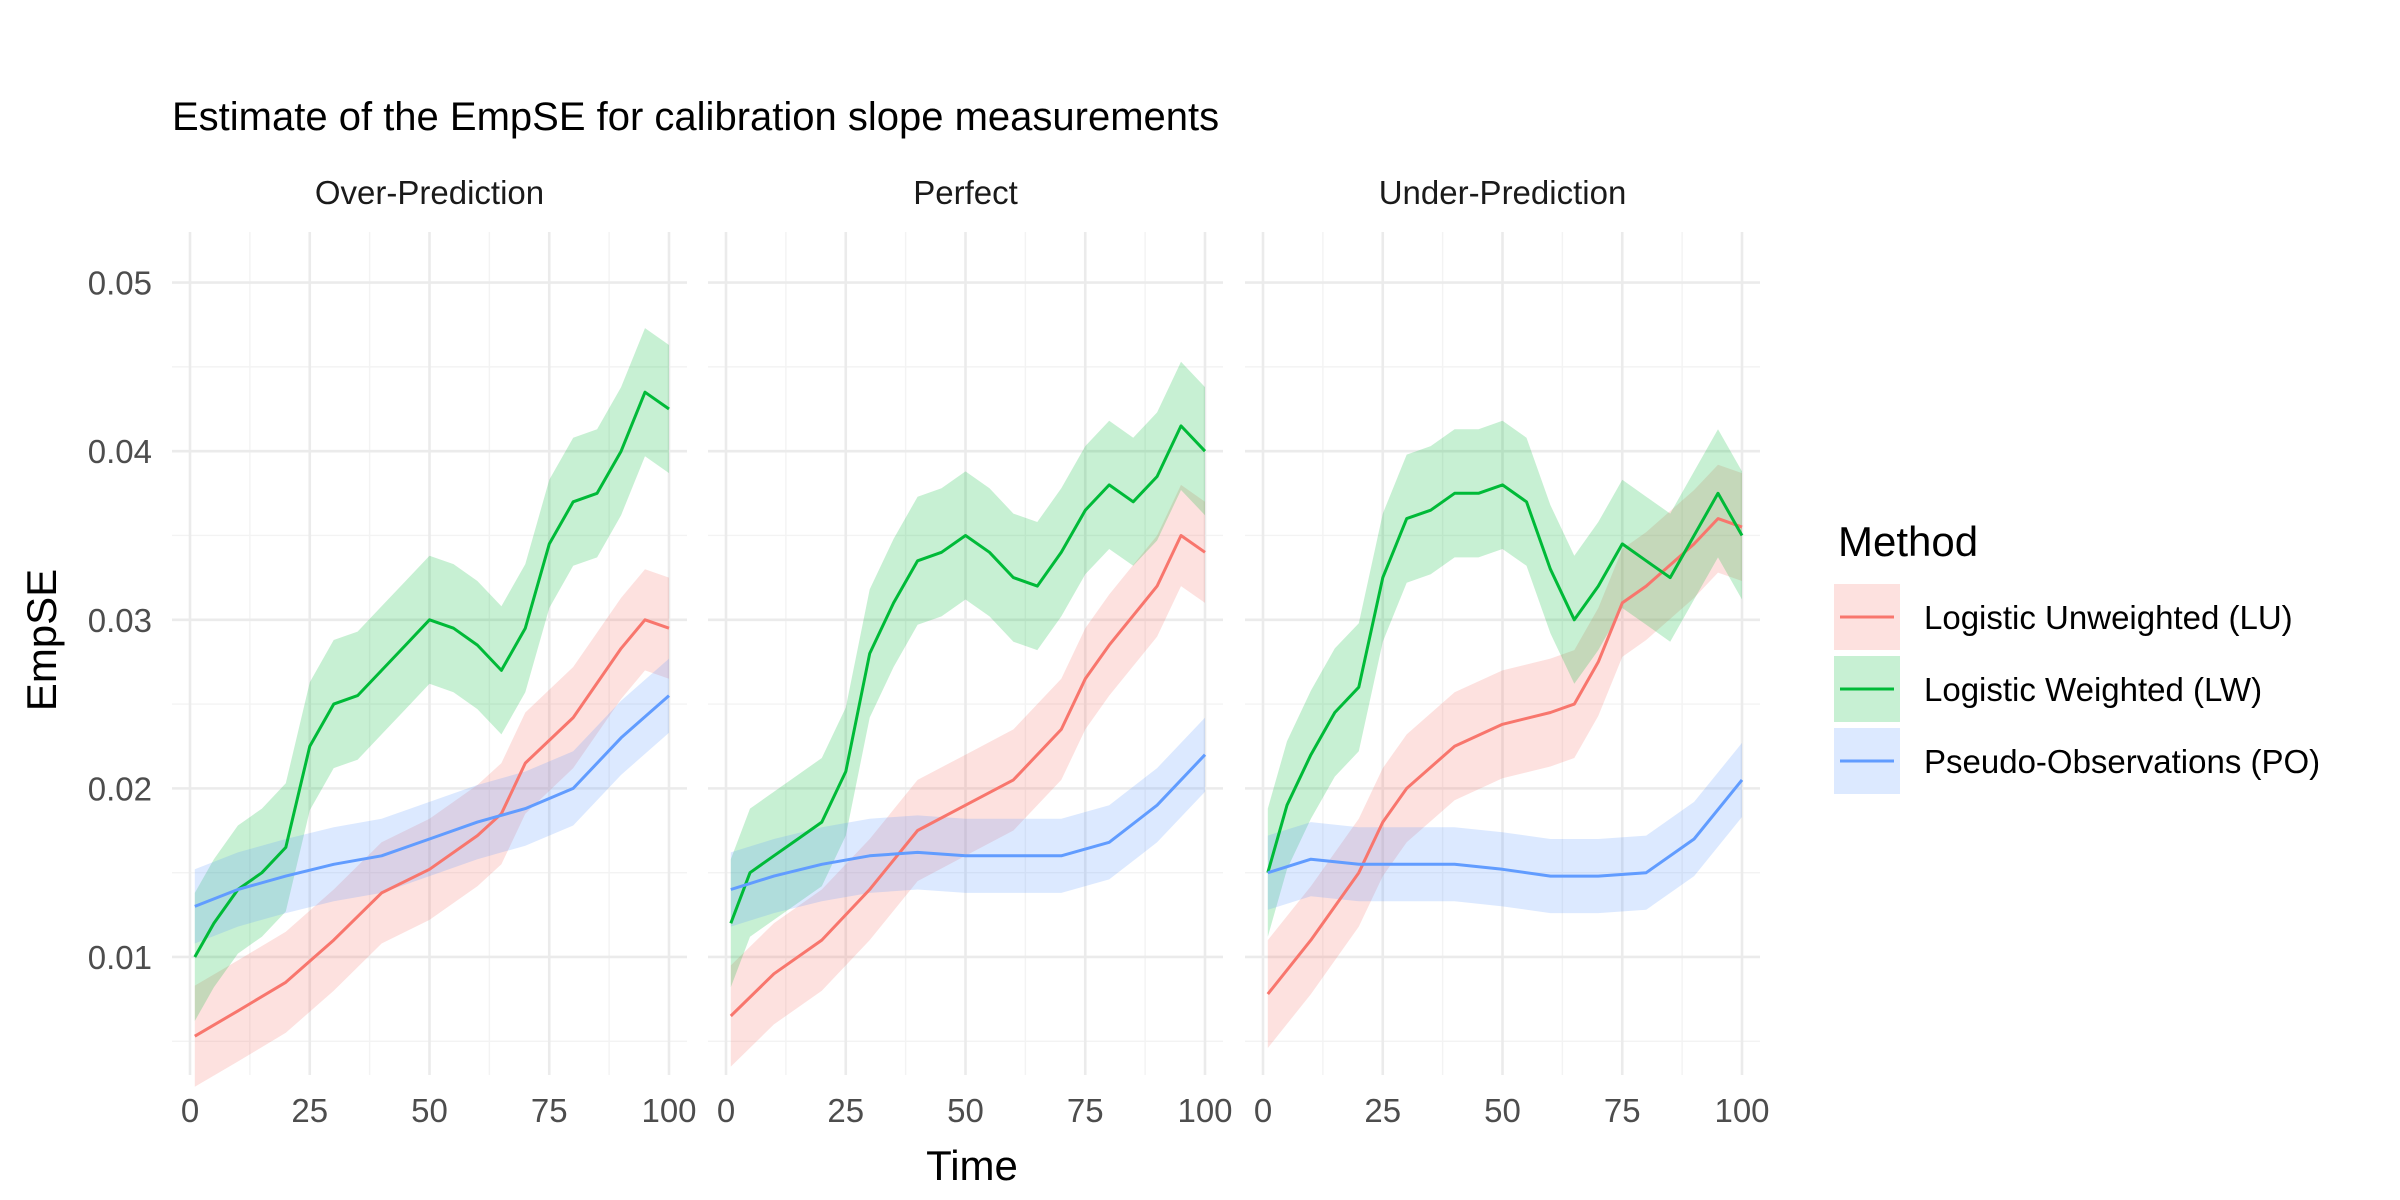 The image size is (2400, 1200). Describe the element at coordinates (1503, 192) in the screenshot. I see `facet-label: Under-Prediction` at that location.